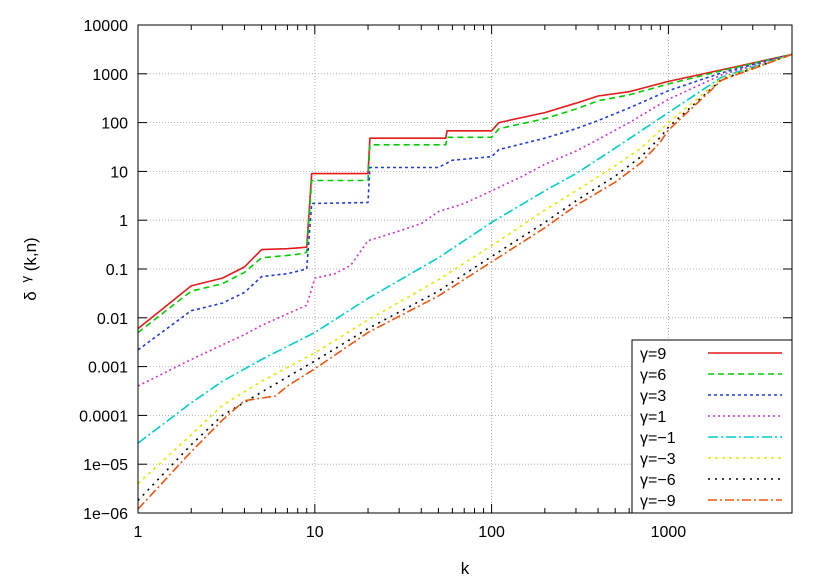  Describe the element at coordinates (110, 75) in the screenshot. I see `y-tick-label: 1000` at that location.